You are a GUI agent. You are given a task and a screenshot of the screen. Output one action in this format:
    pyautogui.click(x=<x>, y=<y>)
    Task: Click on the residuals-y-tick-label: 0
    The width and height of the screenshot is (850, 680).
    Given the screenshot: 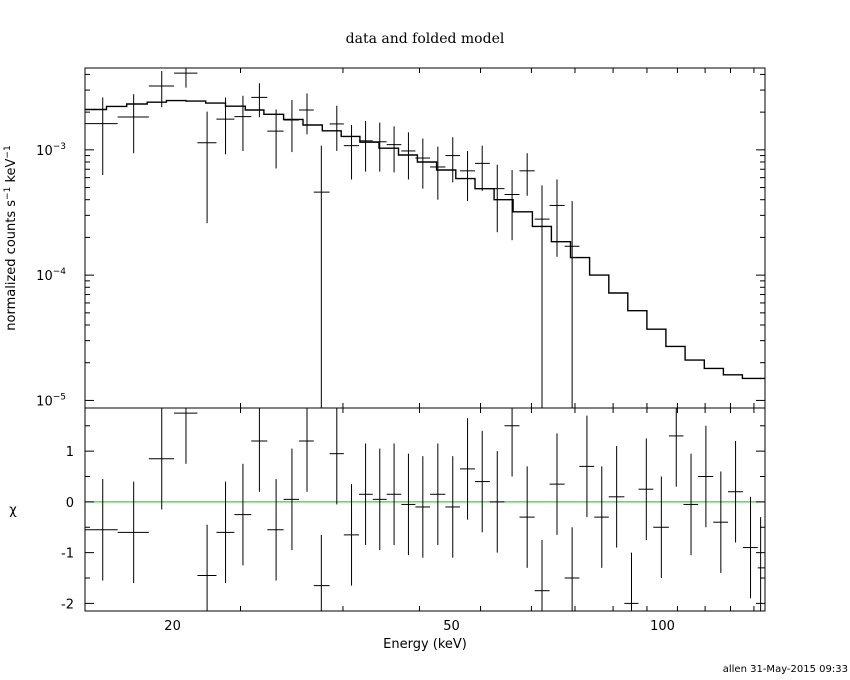 What is the action you would take?
    pyautogui.click(x=70, y=503)
    